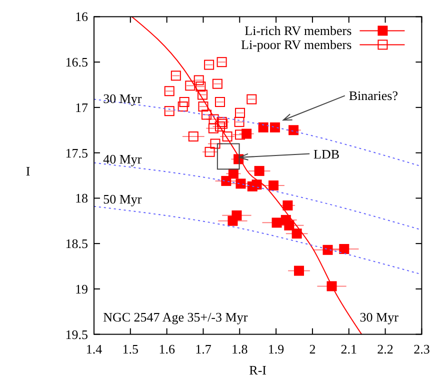 The image size is (443, 380). Describe the element at coordinates (28, 171) in the screenshot. I see `y-axis-title: I` at that location.